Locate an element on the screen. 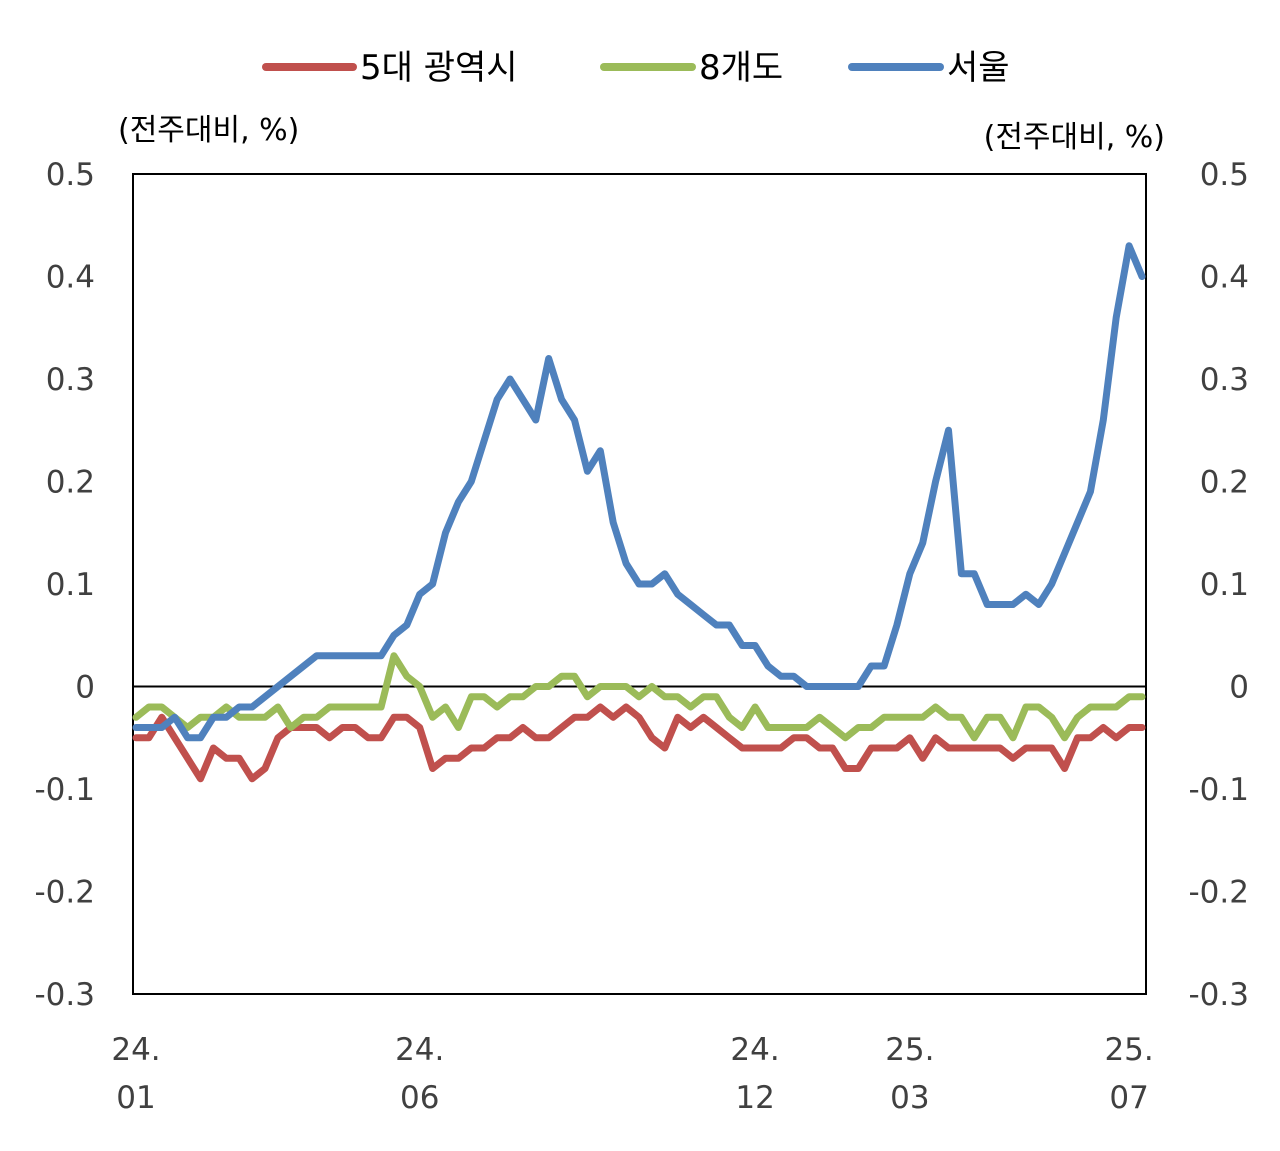 This screenshot has width=1280, height=1151. y-axis-right: 0.5 0.4 0.3 0.2 0.1 0 -0.1 -0.2 -0.3 is located at coordinates (1219, 585).